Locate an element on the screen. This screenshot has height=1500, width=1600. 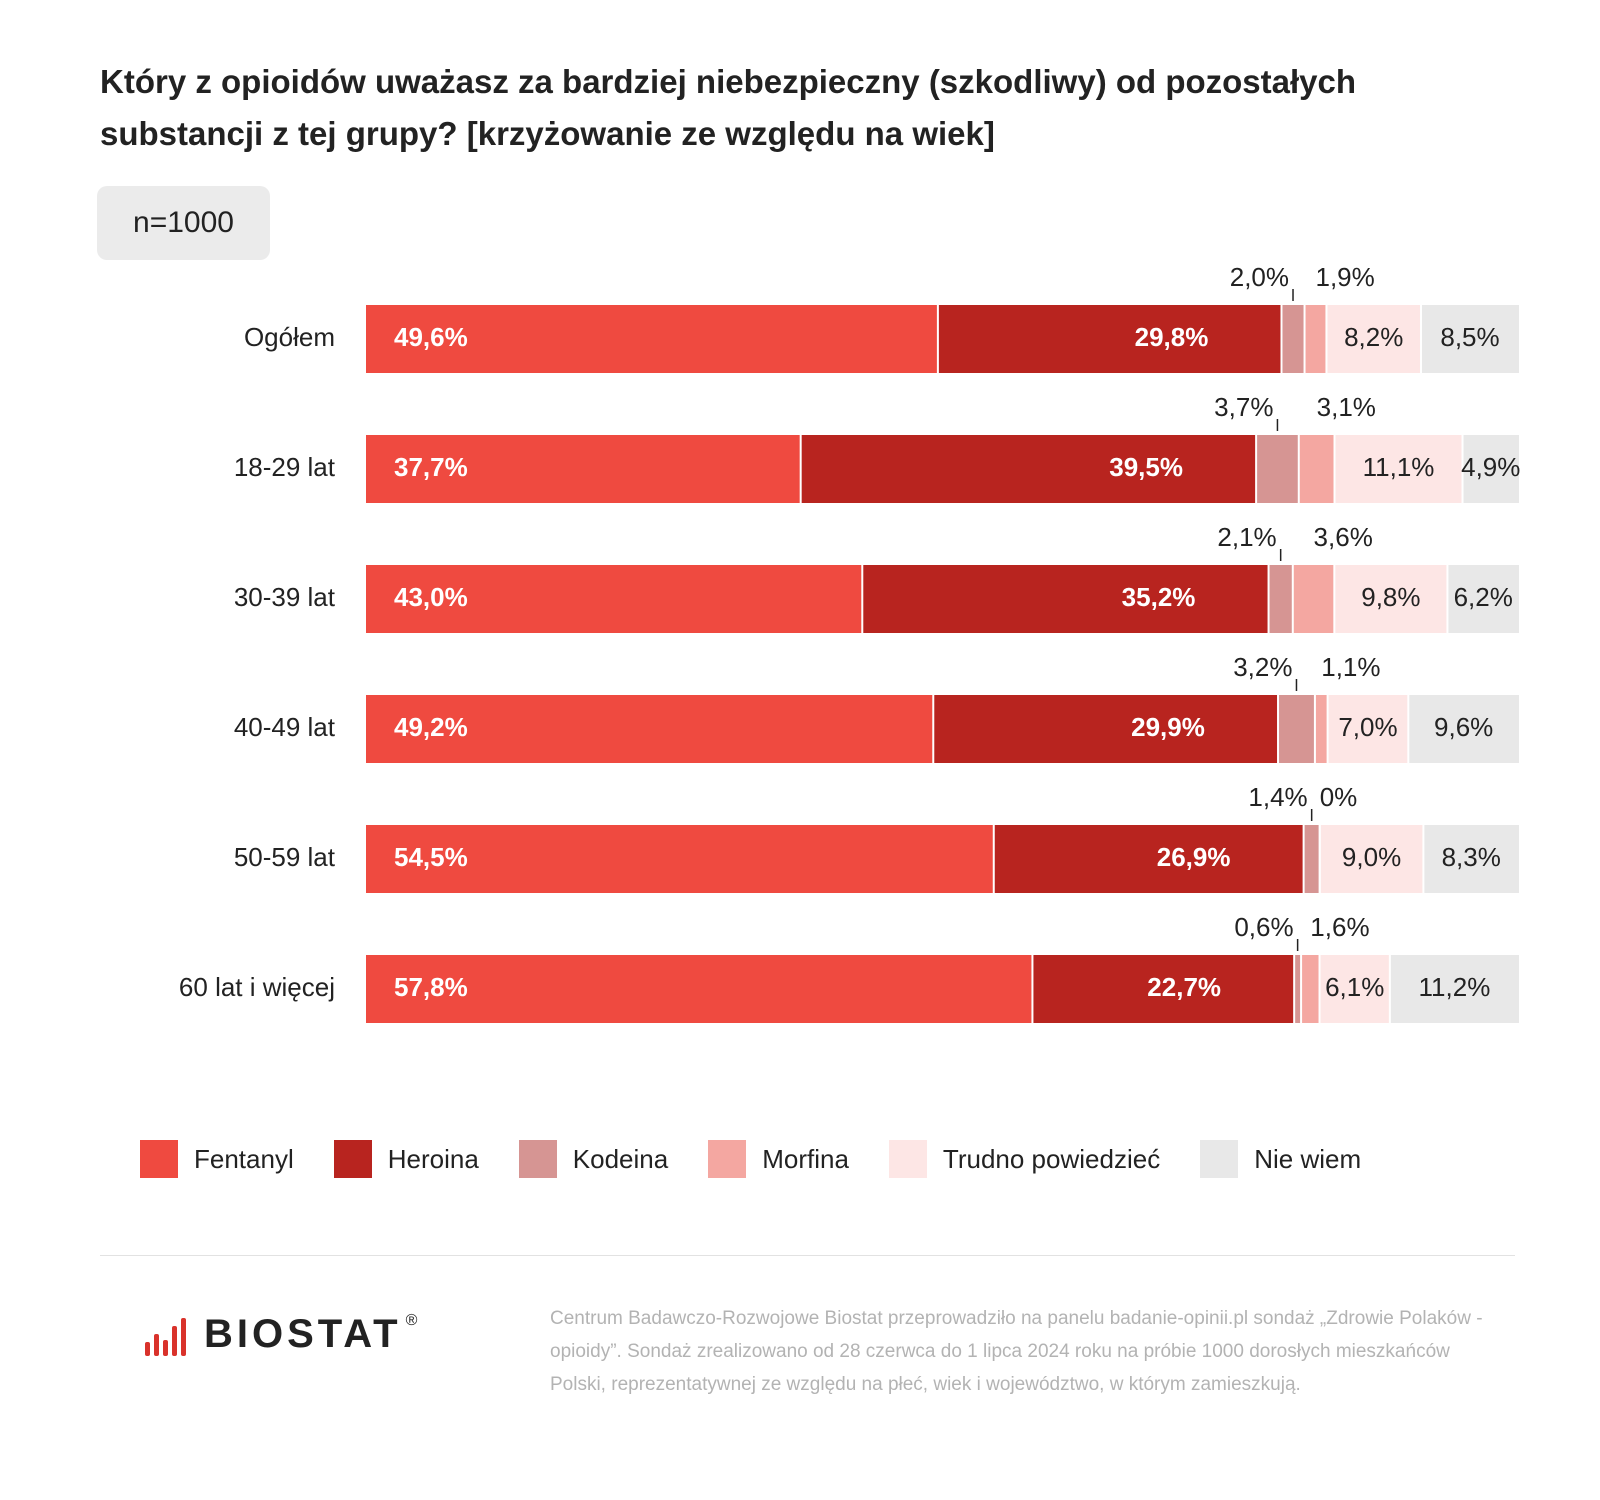
data-label: 3,1% is located at coordinates (1346, 407).